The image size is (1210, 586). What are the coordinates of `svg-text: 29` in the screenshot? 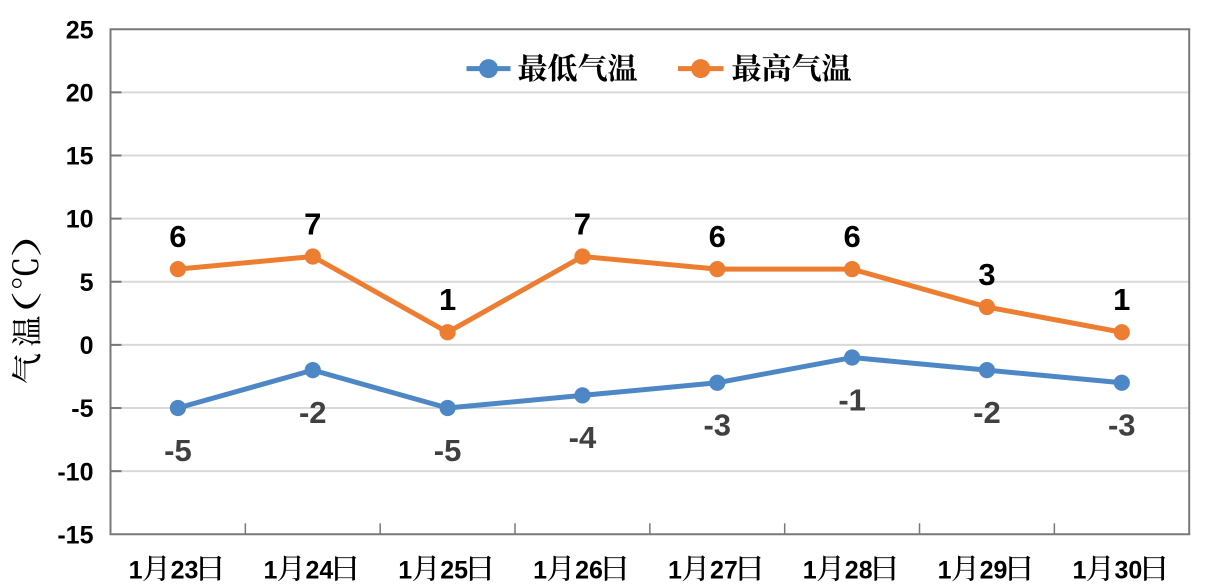 It's located at (994, 571).